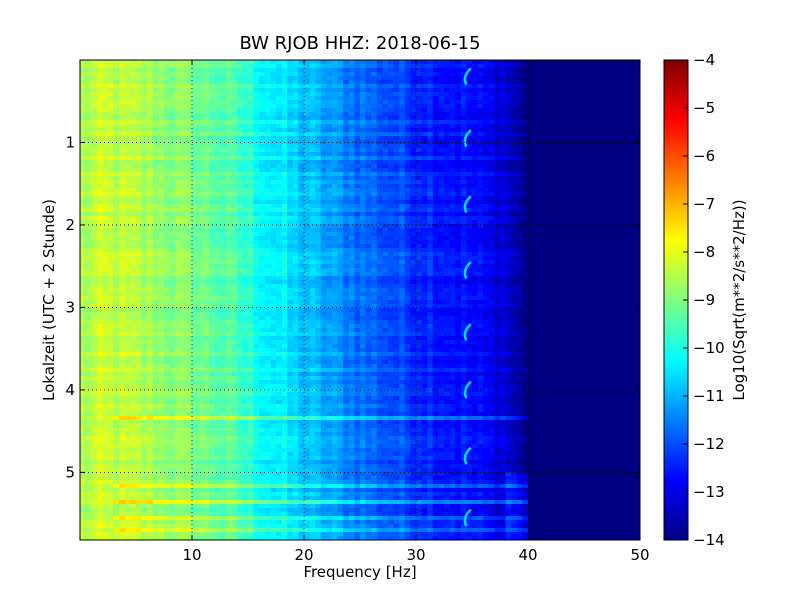  I want to click on colorbar: −4 −5 −6 −7 −8 −9 −10 −11 −12 −13 −14, so click(694, 300).